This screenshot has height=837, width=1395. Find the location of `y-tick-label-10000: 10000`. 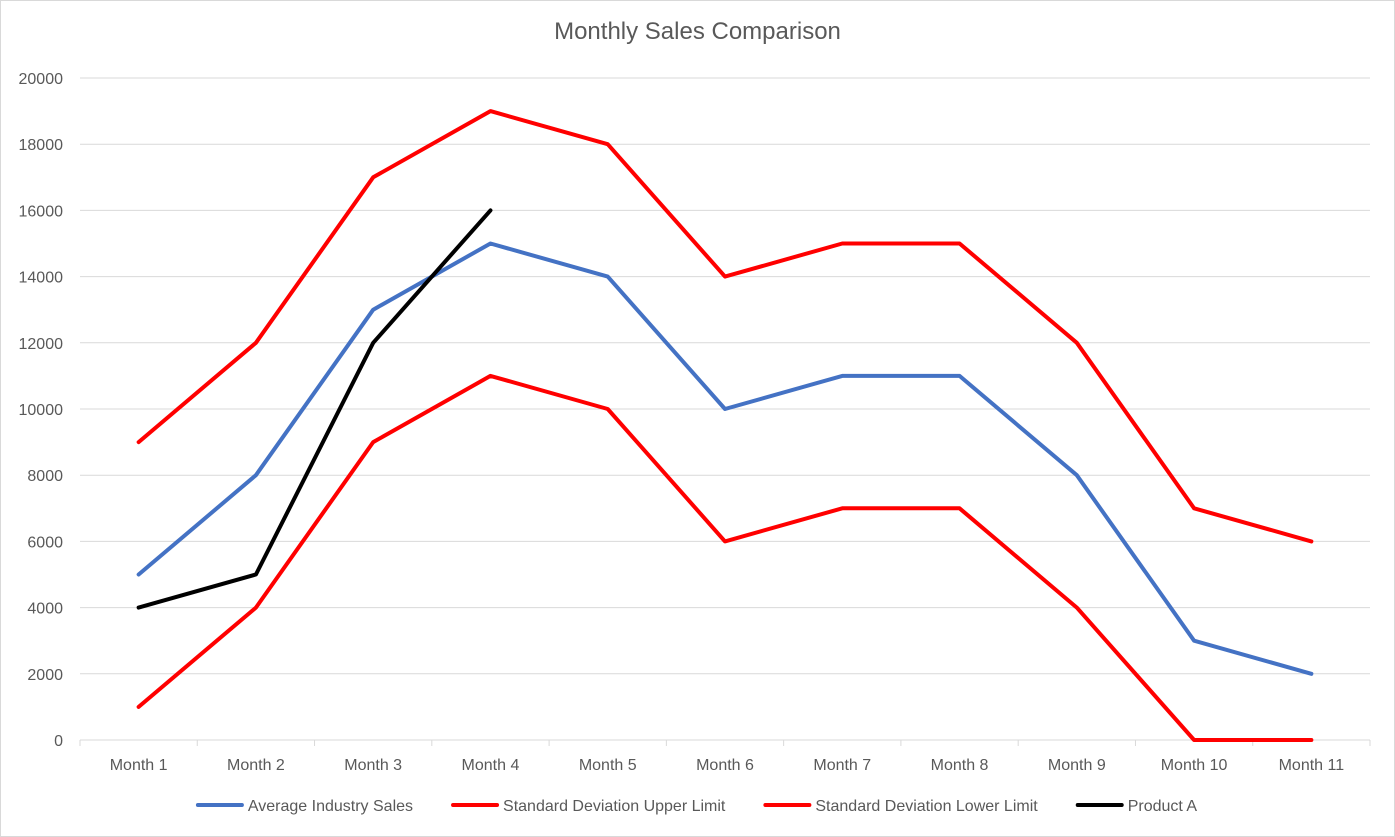

y-tick-label-10000: 10000 is located at coordinates (41, 410).